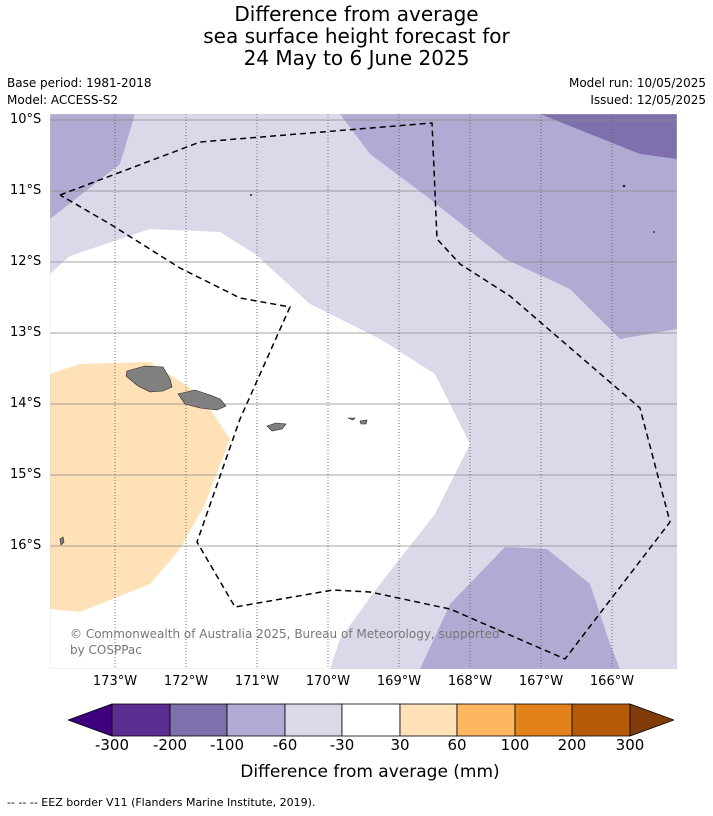 Image resolution: width=713 pixels, height=816 pixels. What do you see at coordinates (140, 487) in the screenshot?
I see `region-p30-p60` at bounding box center [140, 487].